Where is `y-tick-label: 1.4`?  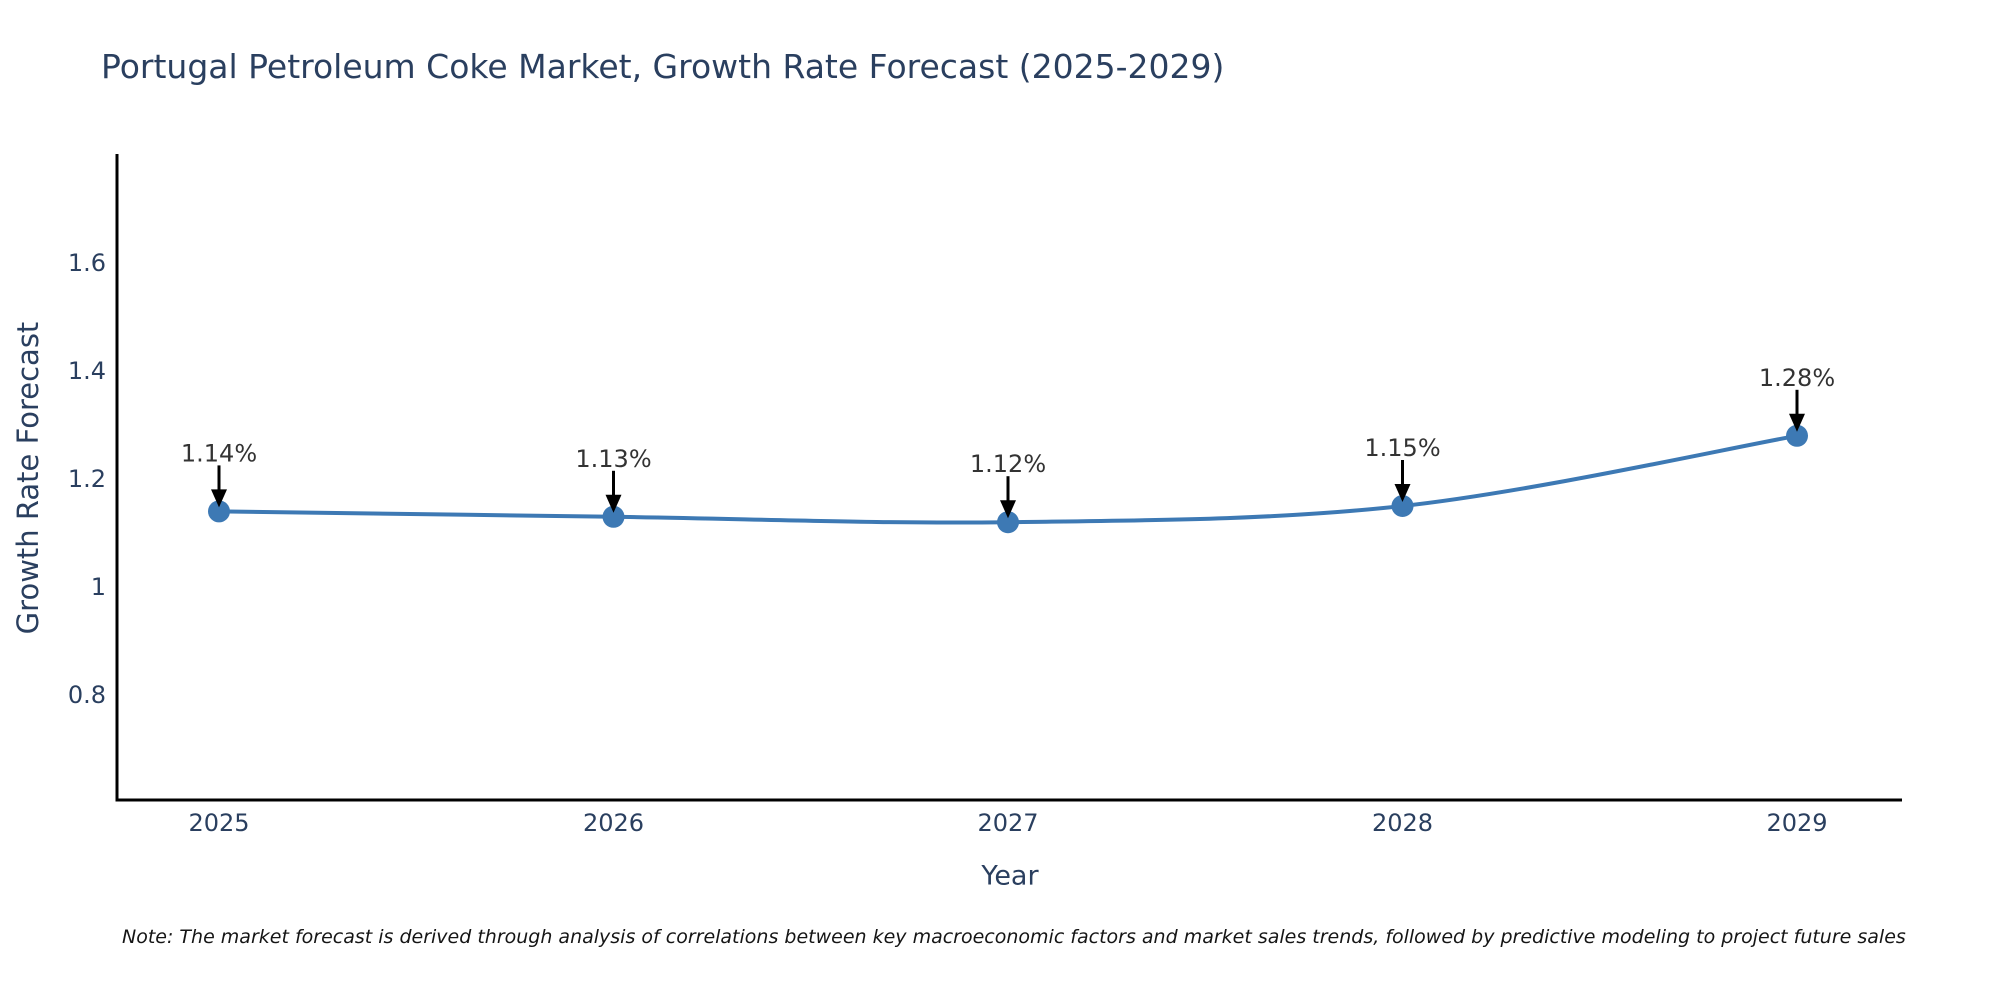
y-tick-label: 1.4 is located at coordinates (87, 371).